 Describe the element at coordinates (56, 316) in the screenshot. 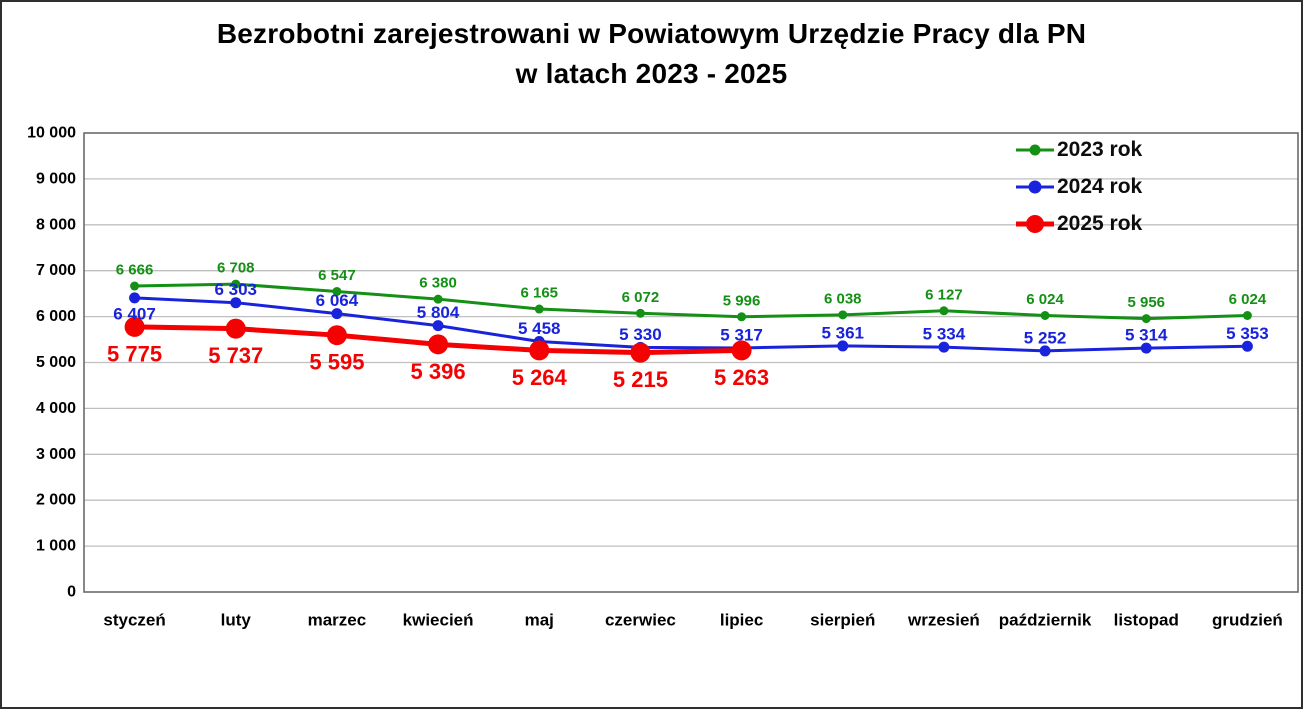

I see `y-axis-tick-label: 6 000` at that location.